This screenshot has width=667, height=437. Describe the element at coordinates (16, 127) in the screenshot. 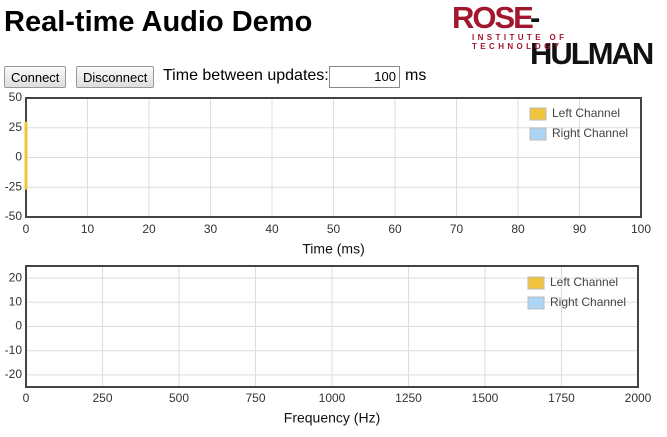

I see `y-tick-label: 25` at that location.